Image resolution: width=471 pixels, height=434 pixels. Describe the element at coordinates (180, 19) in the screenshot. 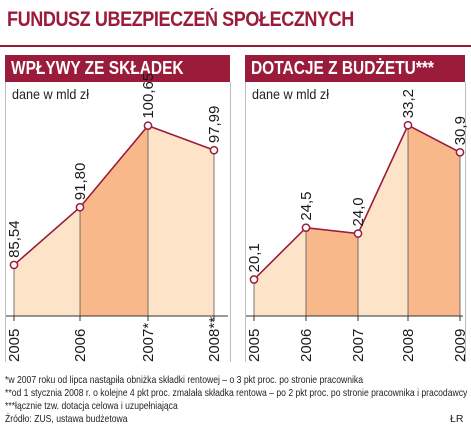

I see `main-title: FUNDUSZ UBEZPIECZEŃ SPOŁECZNYCH` at that location.